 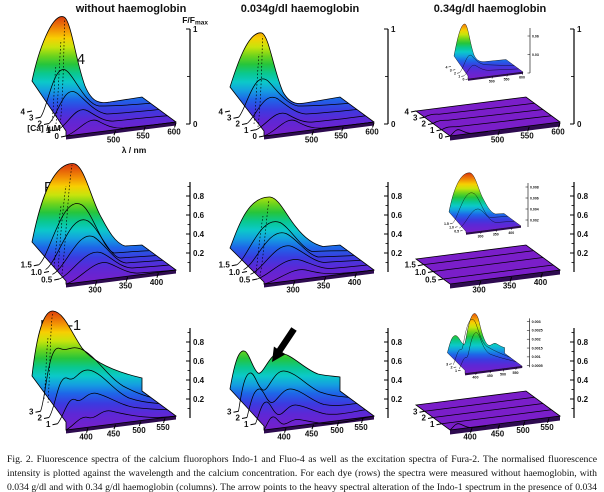 I want to click on z-tick-label: 0, so click(x=195, y=124).